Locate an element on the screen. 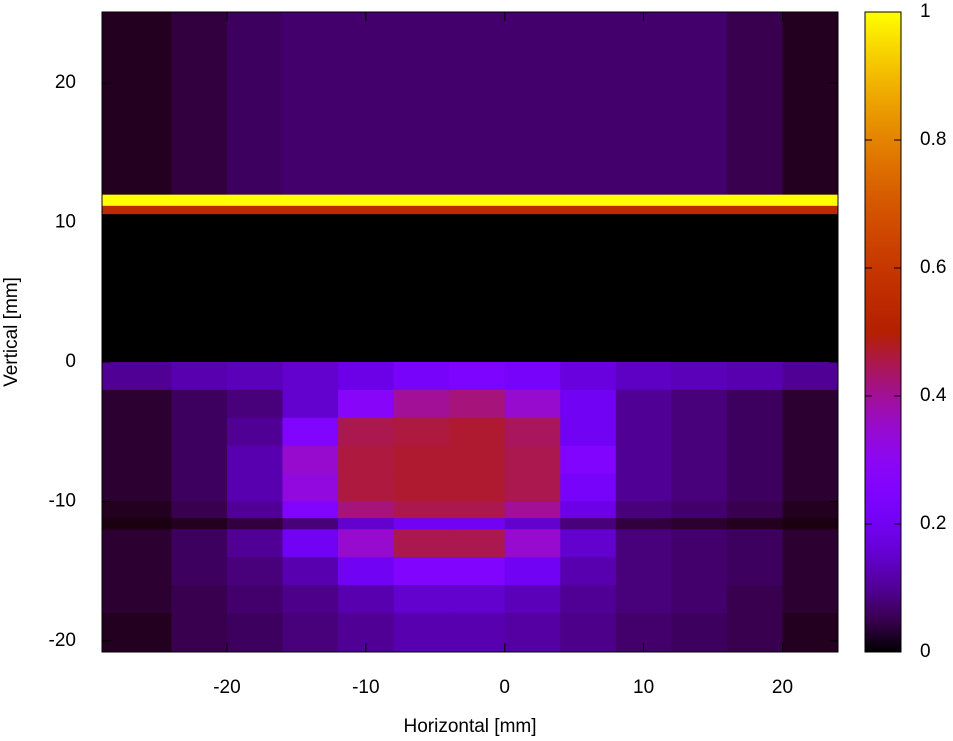 The image size is (953, 741). x-tick-label: 20 is located at coordinates (782, 687).